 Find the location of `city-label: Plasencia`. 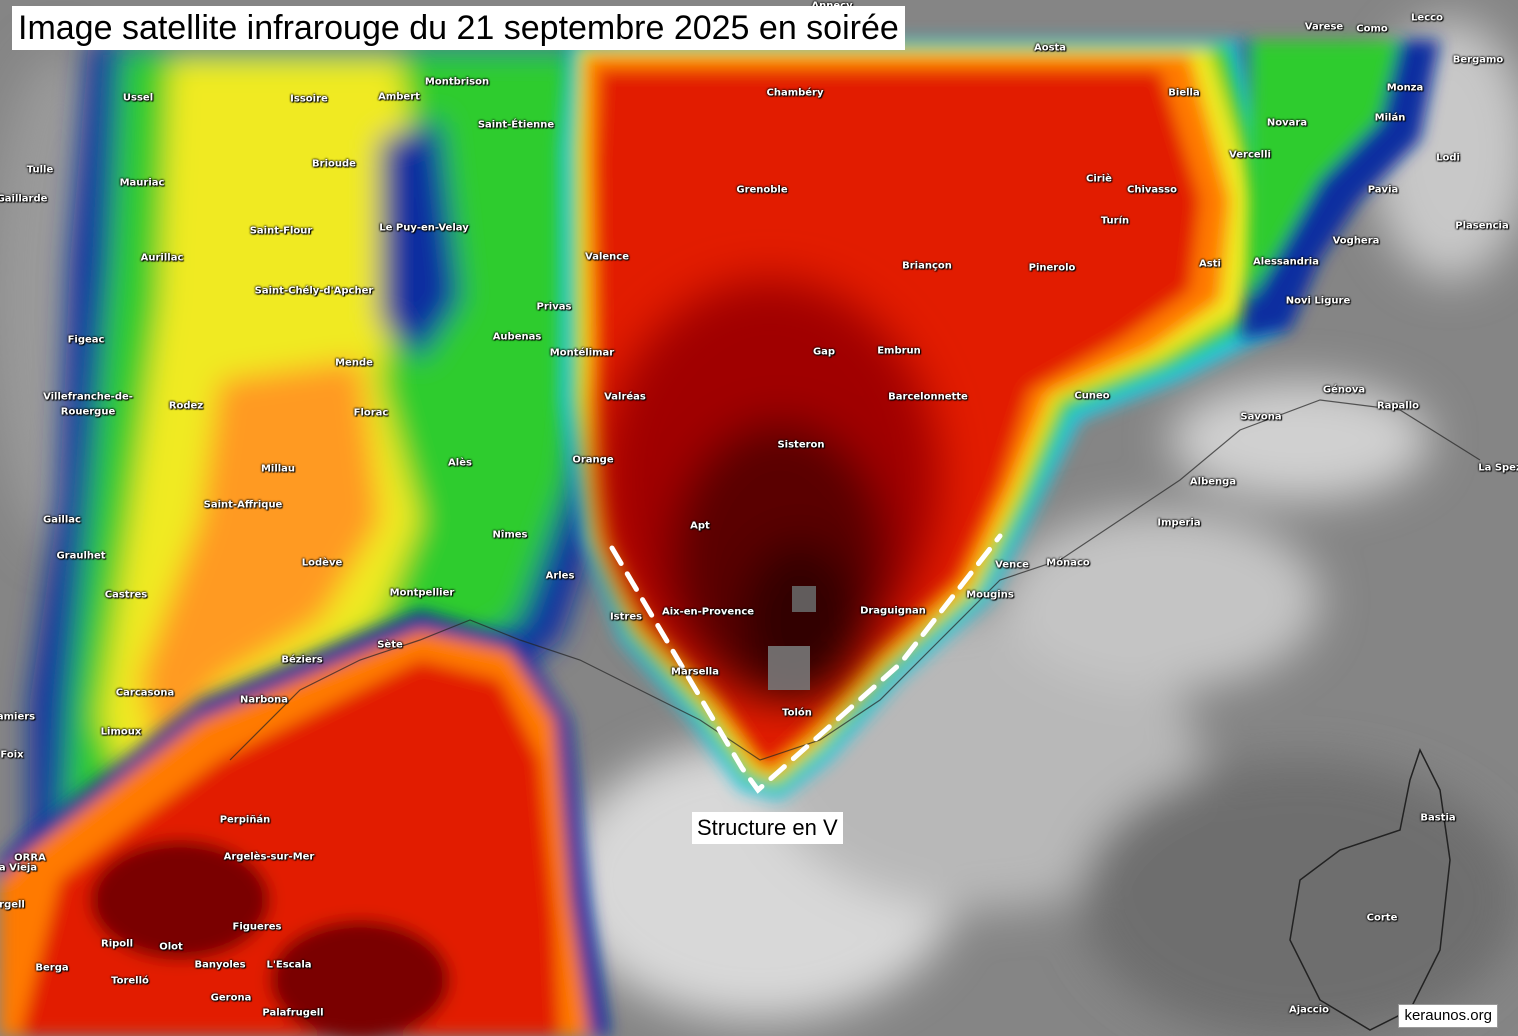

city-label: Plasencia is located at coordinates (1482, 226).